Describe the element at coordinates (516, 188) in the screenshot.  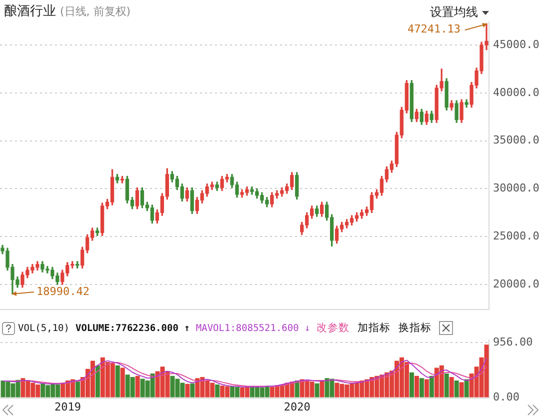
I see `y-tick-label: 30000.0` at that location.